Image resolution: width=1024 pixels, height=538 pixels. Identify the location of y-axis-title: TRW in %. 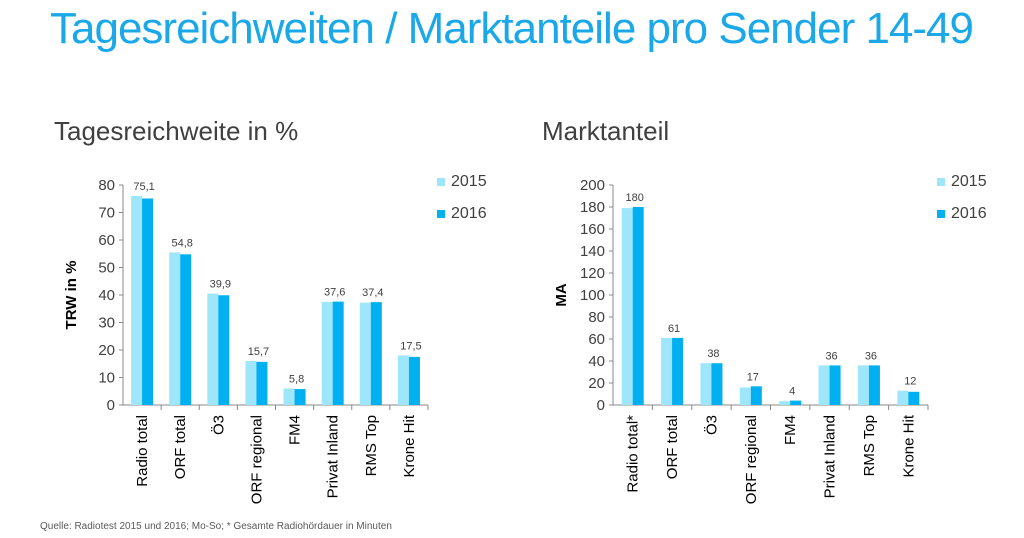
(71, 295).